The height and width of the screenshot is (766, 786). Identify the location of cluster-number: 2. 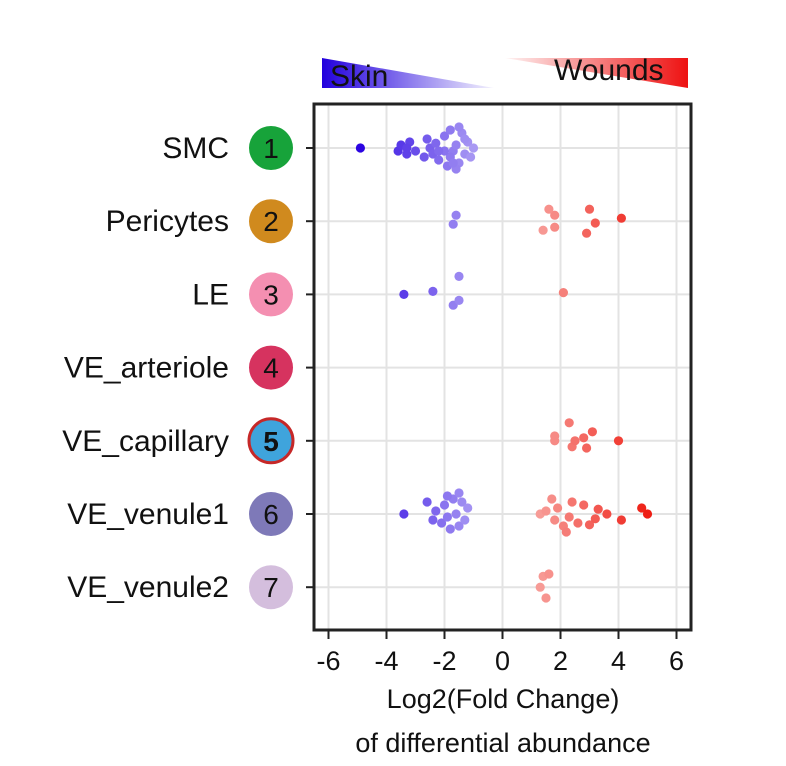
(271, 221).